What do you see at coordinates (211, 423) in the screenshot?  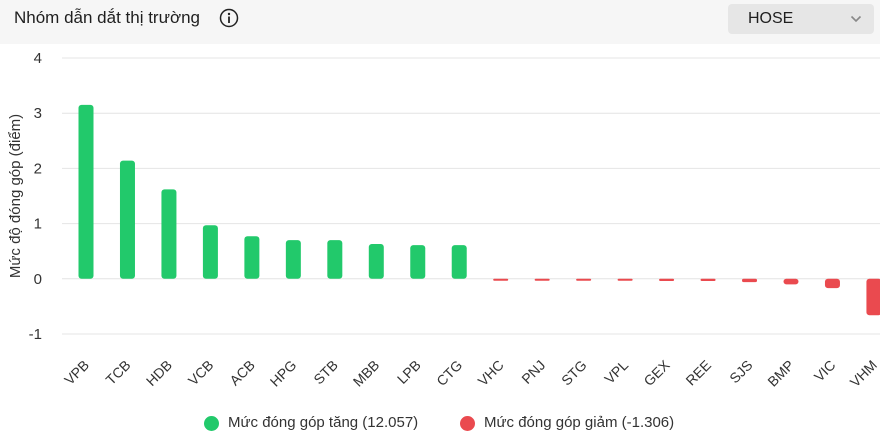 I see `legend-dot-up` at bounding box center [211, 423].